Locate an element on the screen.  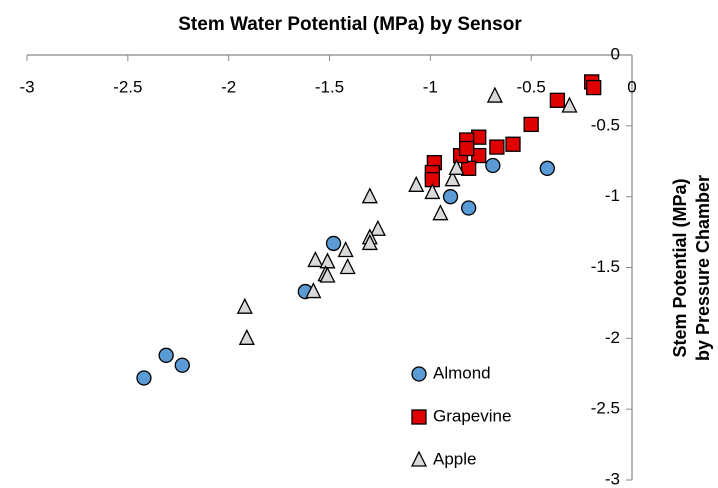
chart-title: Stem Water Potential (MPa) by Sensor is located at coordinates (350, 24).